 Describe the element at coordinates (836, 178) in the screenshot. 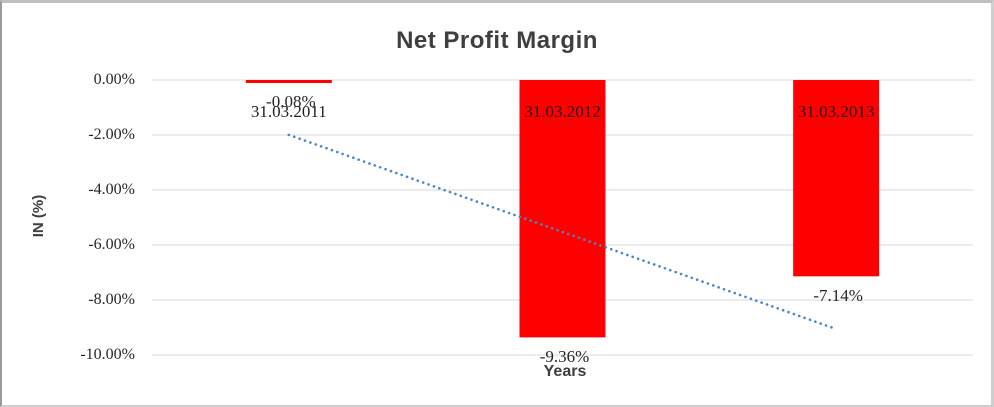

I see `bar-31.03.2013` at that location.